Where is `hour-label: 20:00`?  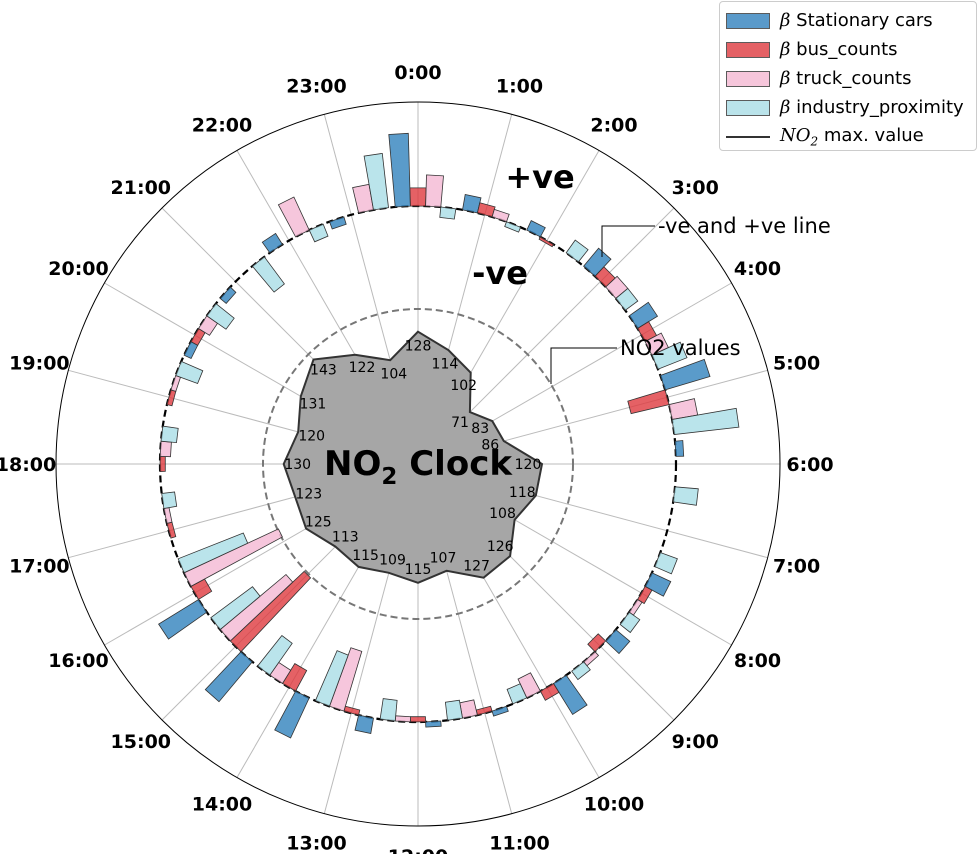
hour-label: 20:00 is located at coordinates (78, 269).